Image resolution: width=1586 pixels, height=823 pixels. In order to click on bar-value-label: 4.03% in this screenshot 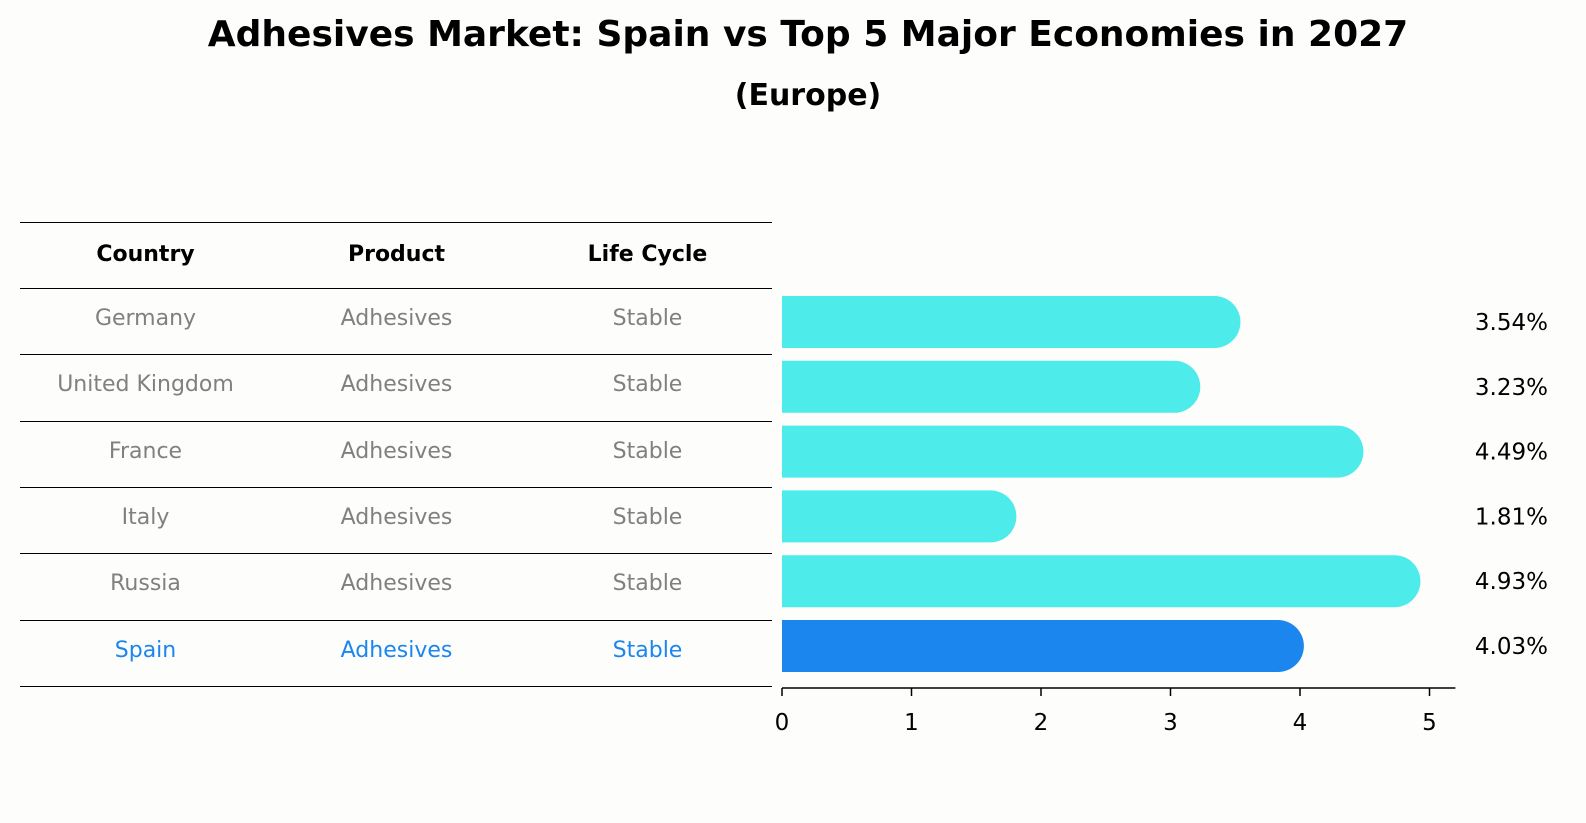, I will do `click(1511, 647)`.